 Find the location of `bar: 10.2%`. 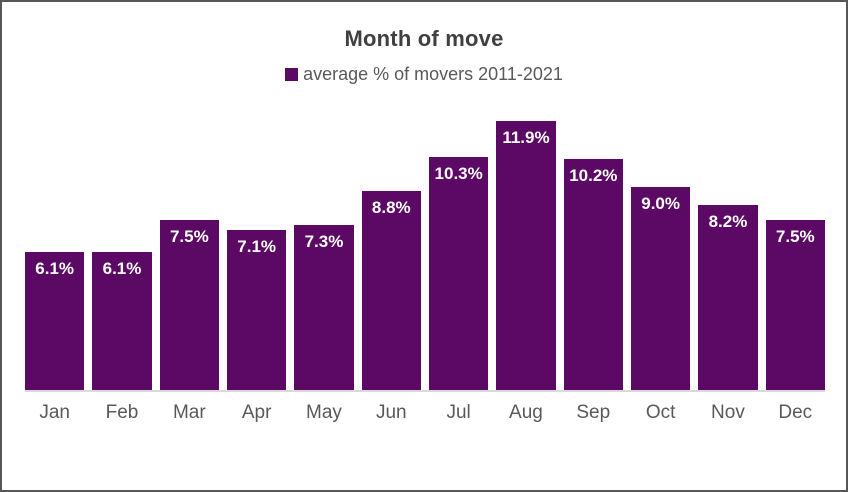

bar: 10.2% is located at coordinates (593, 274).